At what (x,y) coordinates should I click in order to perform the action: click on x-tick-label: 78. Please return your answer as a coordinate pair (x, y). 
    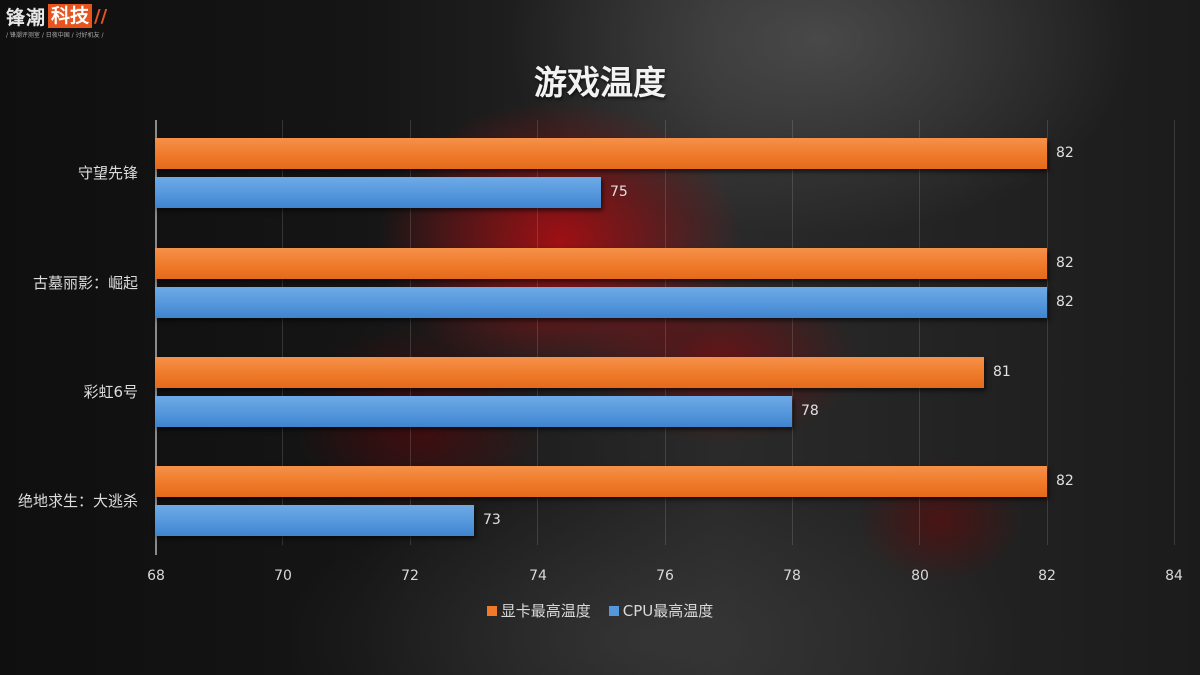
    Looking at the image, I should click on (792, 576).